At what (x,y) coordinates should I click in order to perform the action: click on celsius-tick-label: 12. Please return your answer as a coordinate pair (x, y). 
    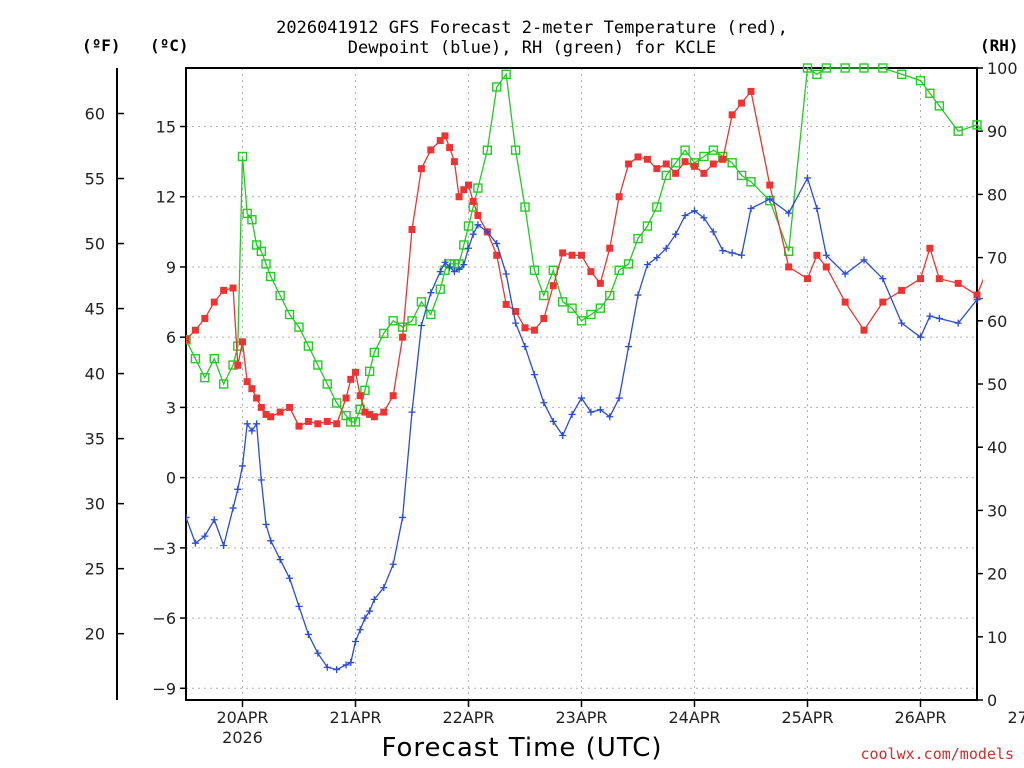
    Looking at the image, I should click on (166, 197).